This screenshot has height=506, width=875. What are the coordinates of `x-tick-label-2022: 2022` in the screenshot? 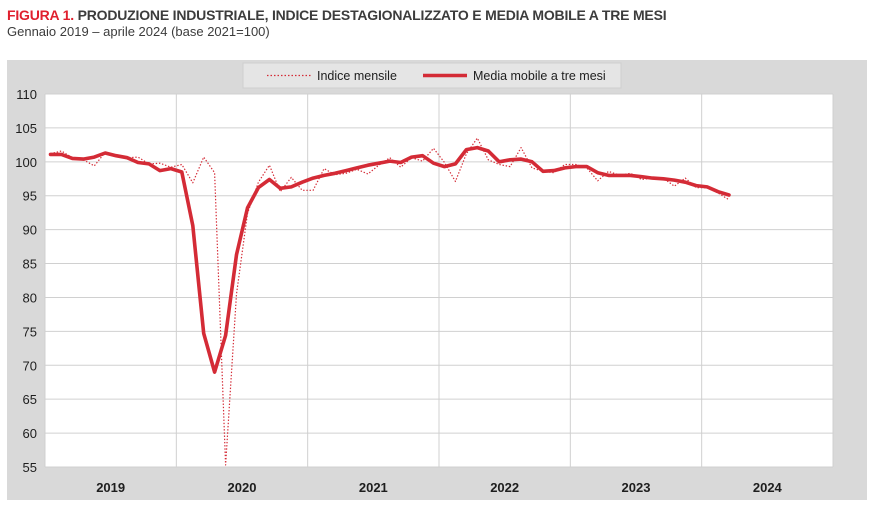 It's located at (504, 487).